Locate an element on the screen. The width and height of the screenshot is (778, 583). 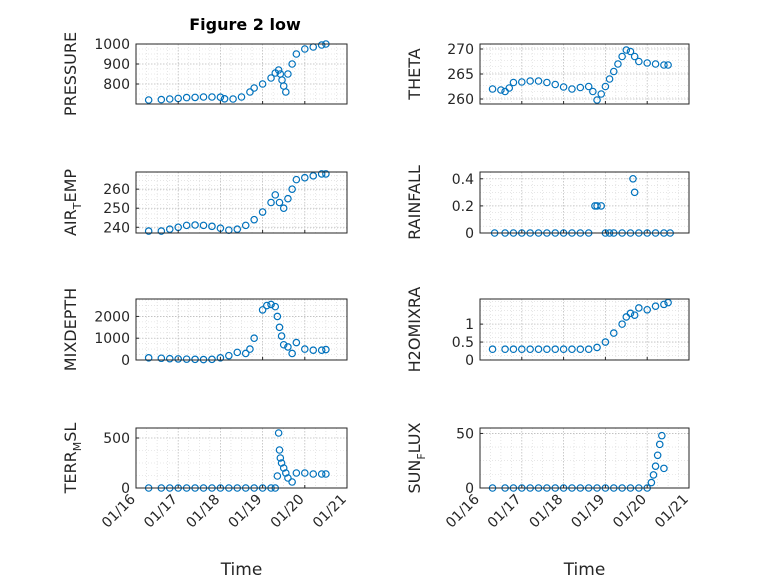
y-tick-label: 1000 is located at coordinates (112, 339).